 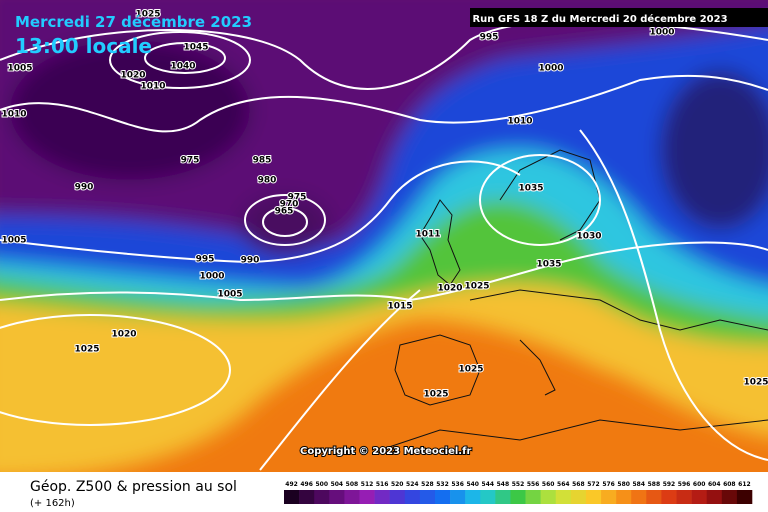 What do you see at coordinates (669, 484) in the screenshot?
I see `color-scale-label: 592` at bounding box center [669, 484].